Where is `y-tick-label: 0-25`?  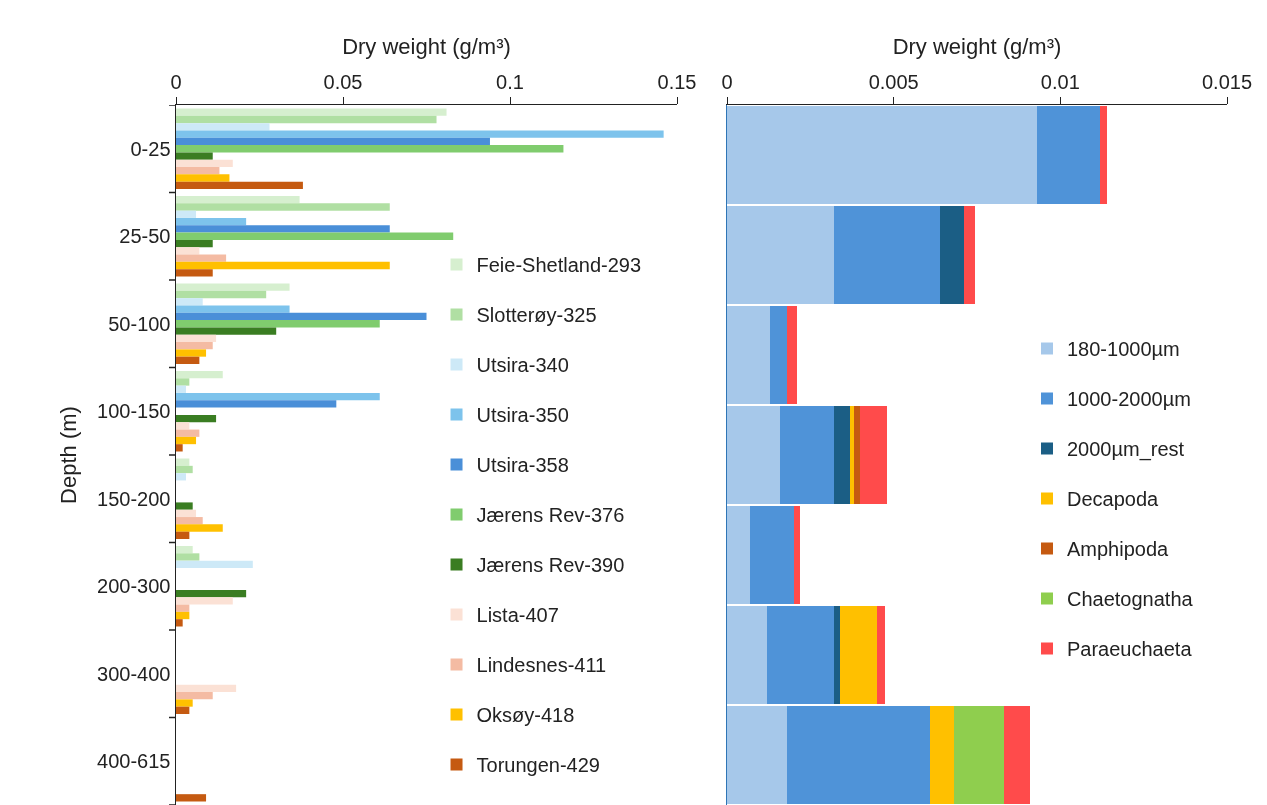
y-tick-label: 0-25 is located at coordinates (150, 148).